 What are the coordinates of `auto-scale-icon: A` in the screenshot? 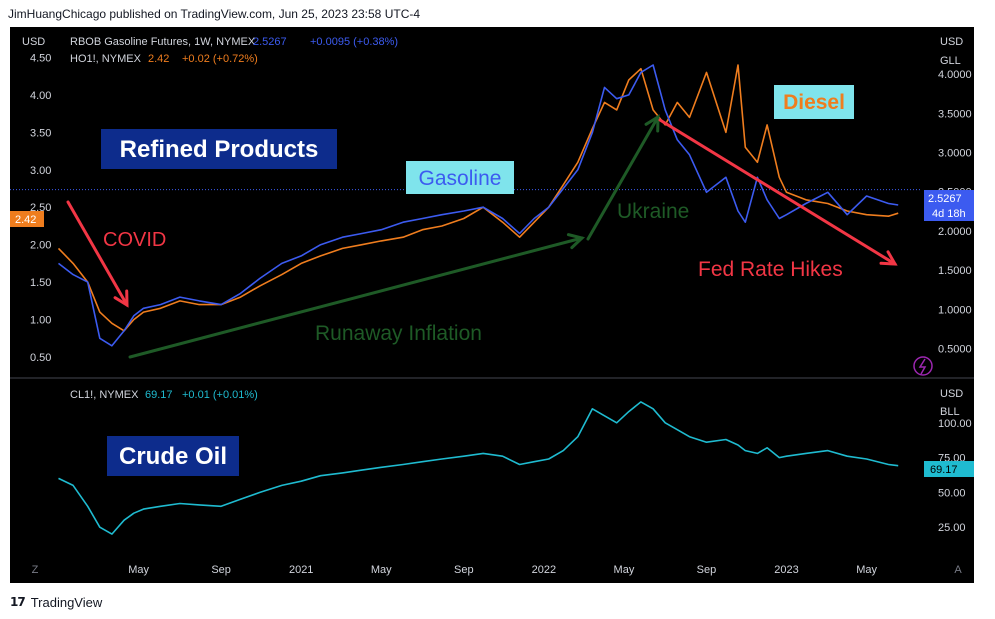 It's located at (958, 570).